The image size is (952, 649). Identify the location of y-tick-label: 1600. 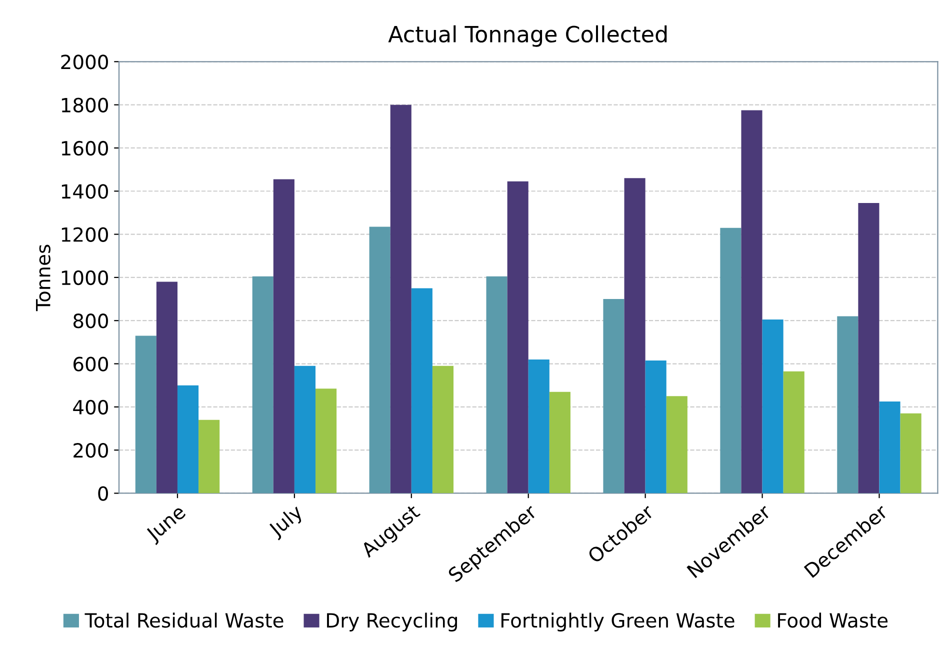
(85, 148).